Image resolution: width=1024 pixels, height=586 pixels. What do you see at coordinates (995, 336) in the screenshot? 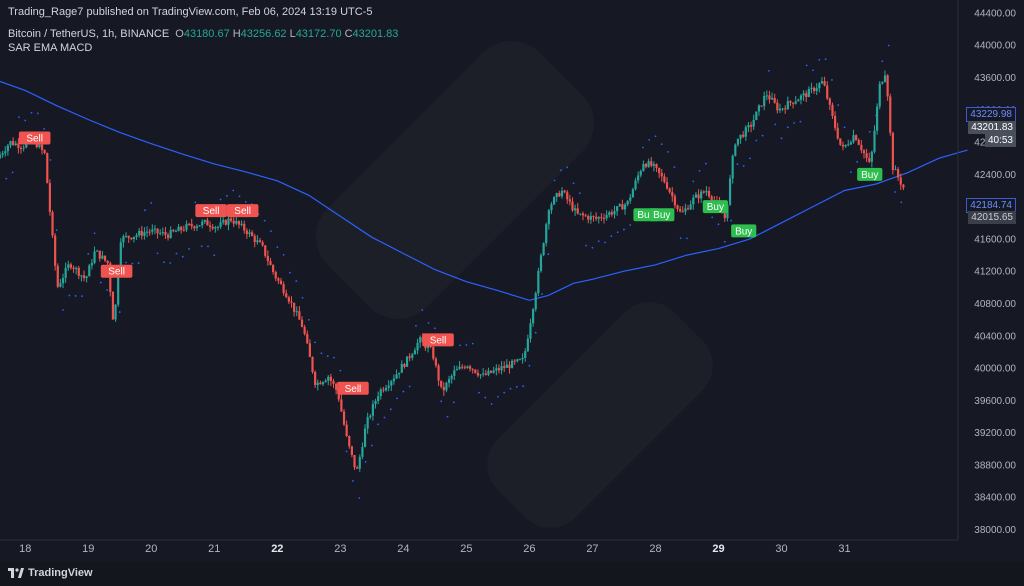
I see `price-tick-label: 40400.00` at bounding box center [995, 336].